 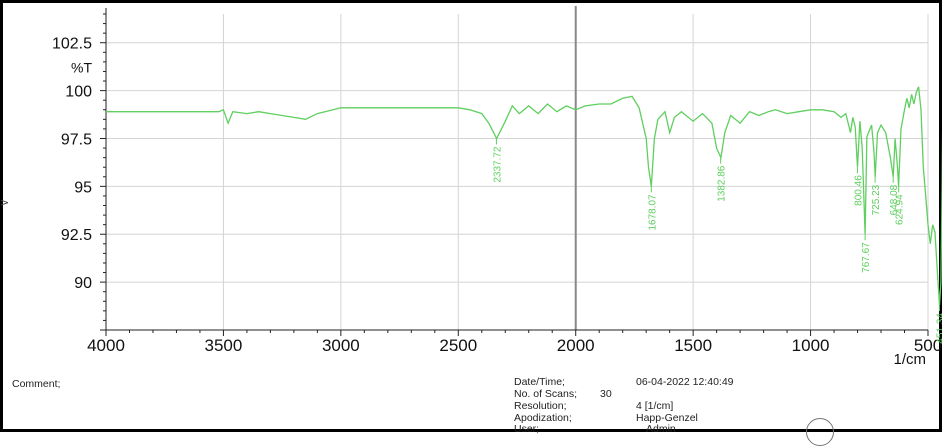 What do you see at coordinates (76, 235) in the screenshot?
I see `y-tick-label: 92.5` at bounding box center [76, 235].